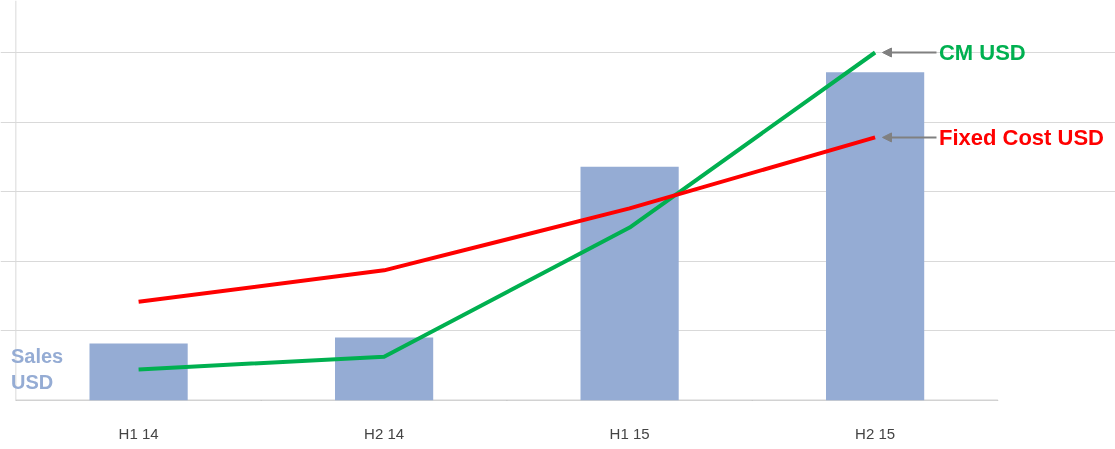  Describe the element at coordinates (1021, 137) in the screenshot. I see `legend-label: Fixed Cost USD` at that location.